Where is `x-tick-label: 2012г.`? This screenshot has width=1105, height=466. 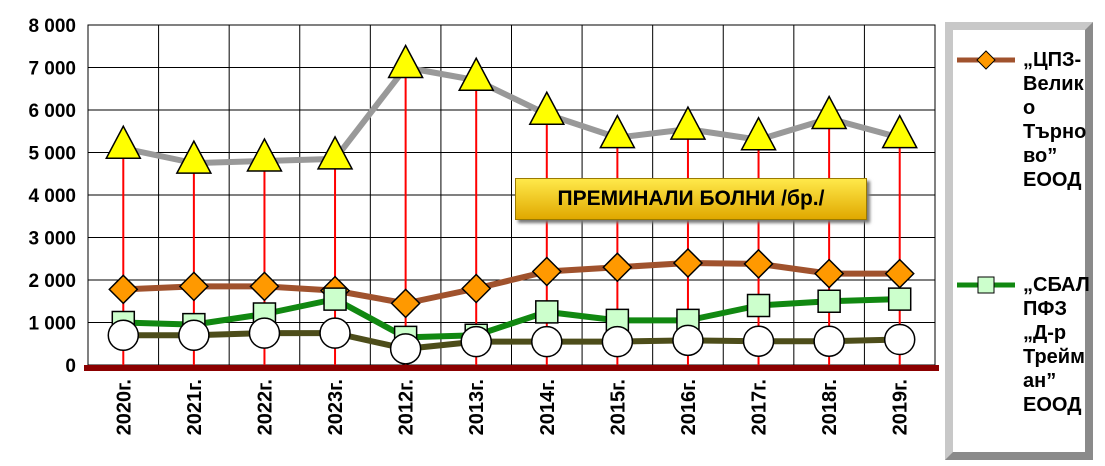 x-tick-label: 2012г. is located at coordinates (407, 407).